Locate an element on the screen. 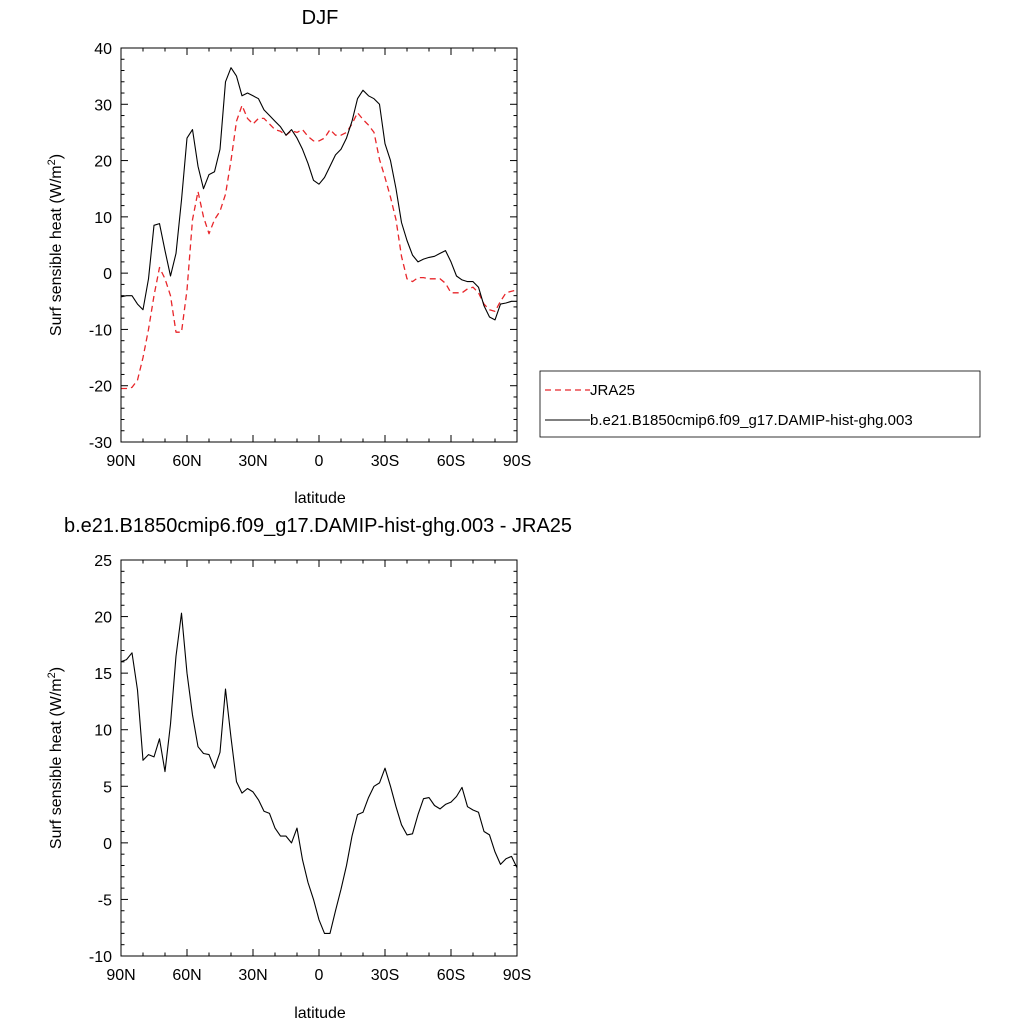 The width and height of the screenshot is (1024, 1024). bottom-plot-lines is located at coordinates (319, 773).